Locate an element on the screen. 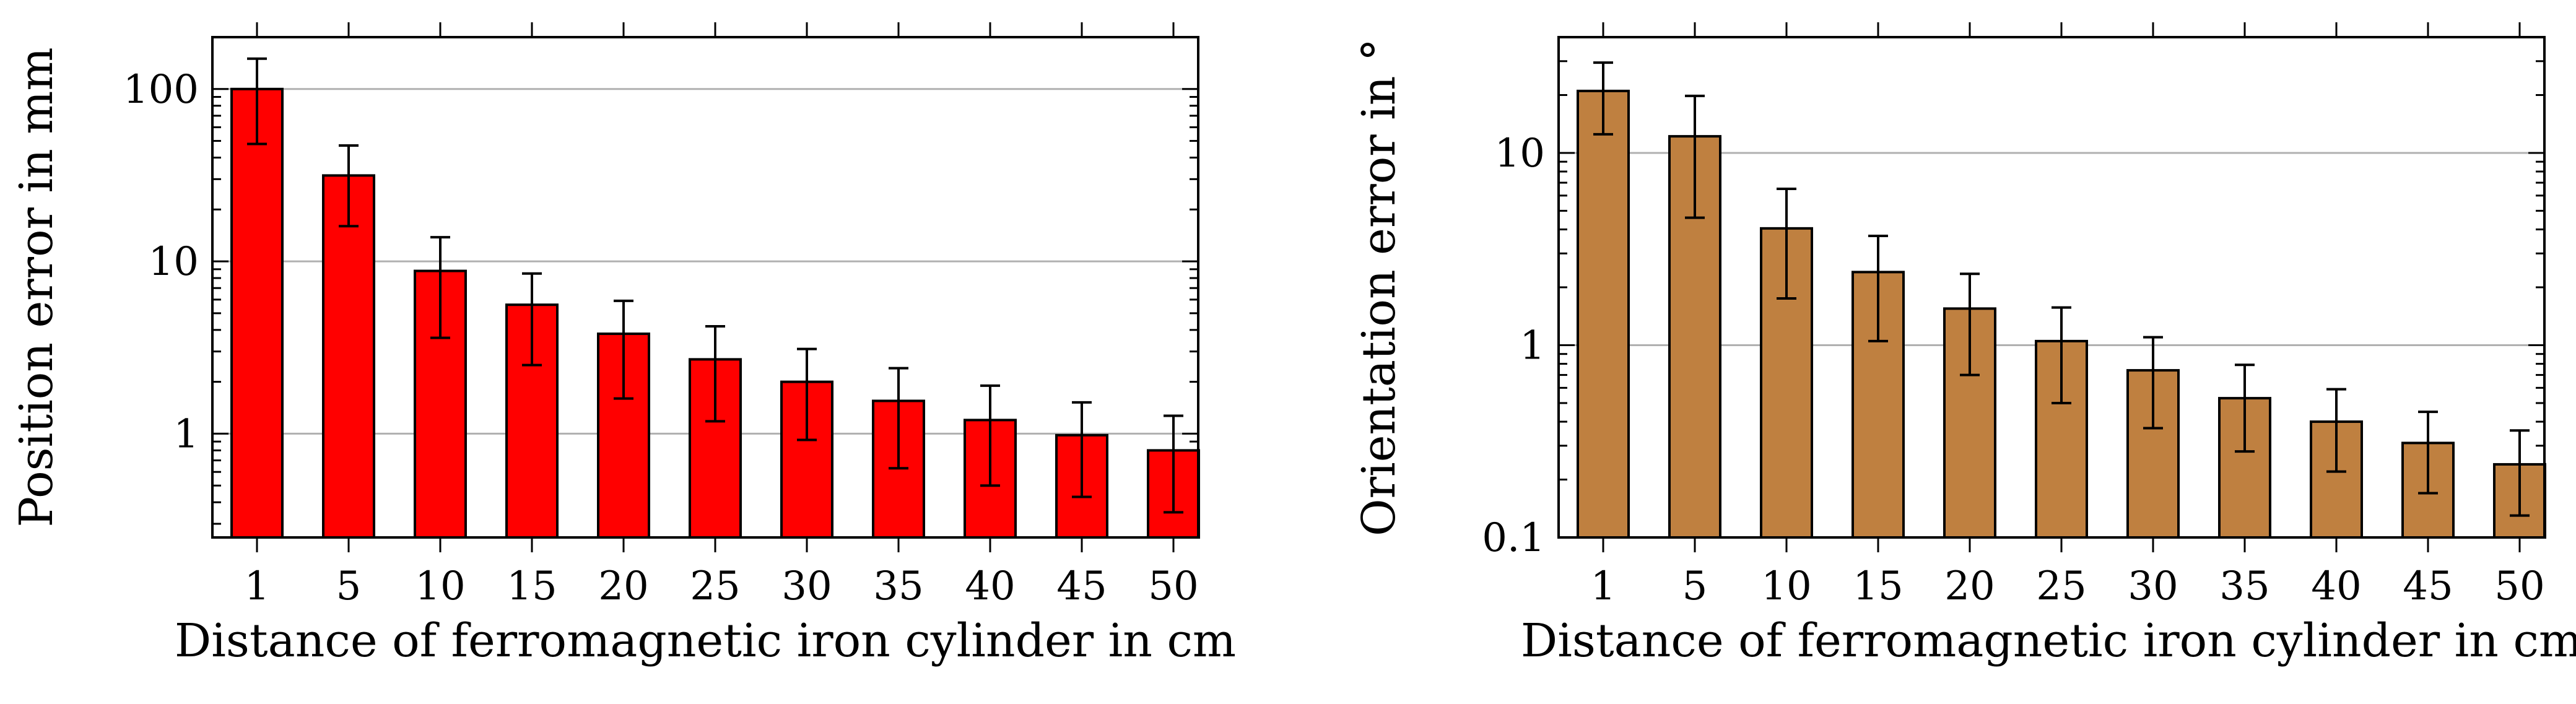 The height and width of the screenshot is (704, 2576). y-axis-title: Position error in mm is located at coordinates (36, 287).